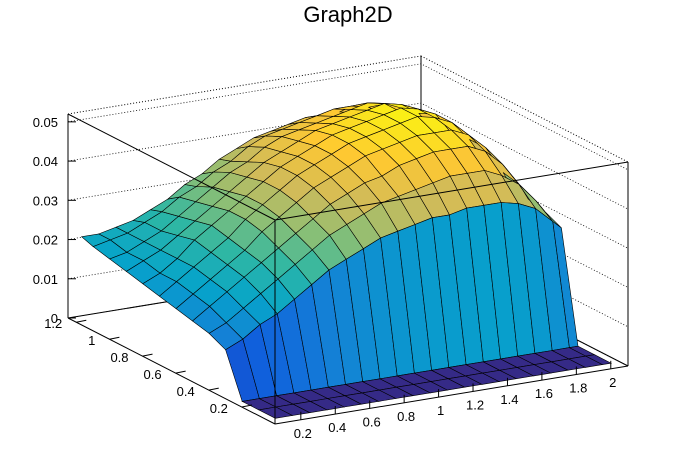  I want to click on z-tick-label: 0.03, so click(45, 200).